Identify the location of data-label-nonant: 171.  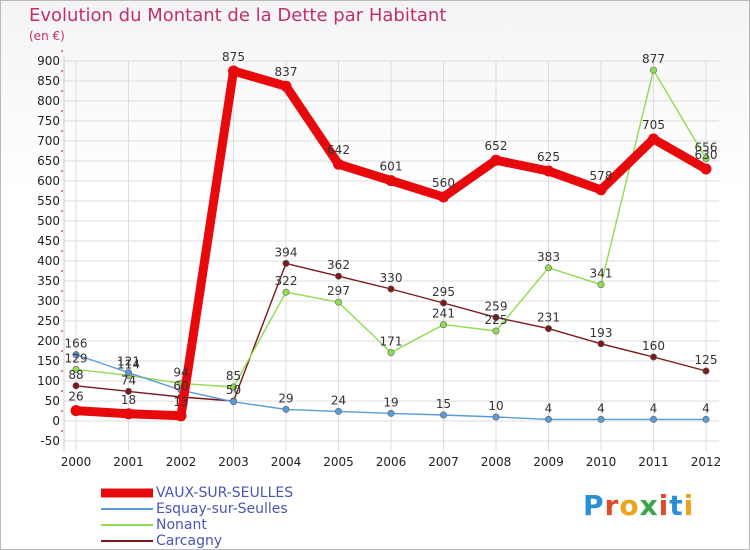
(391, 342).